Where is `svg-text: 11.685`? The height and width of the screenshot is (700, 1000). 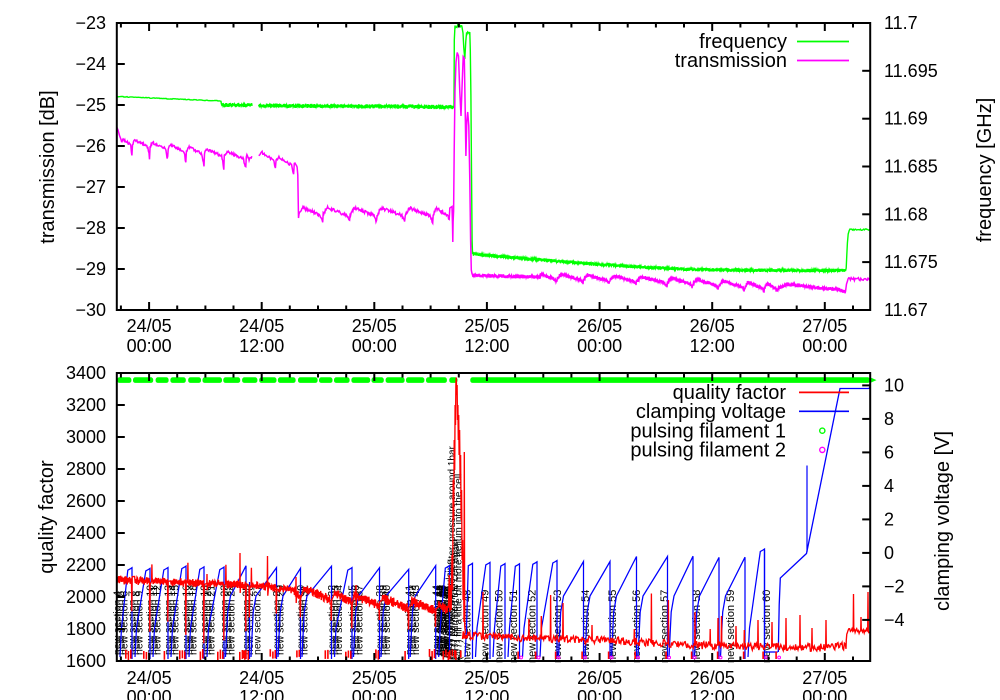
svg-text: 11.685 is located at coordinates (911, 167).